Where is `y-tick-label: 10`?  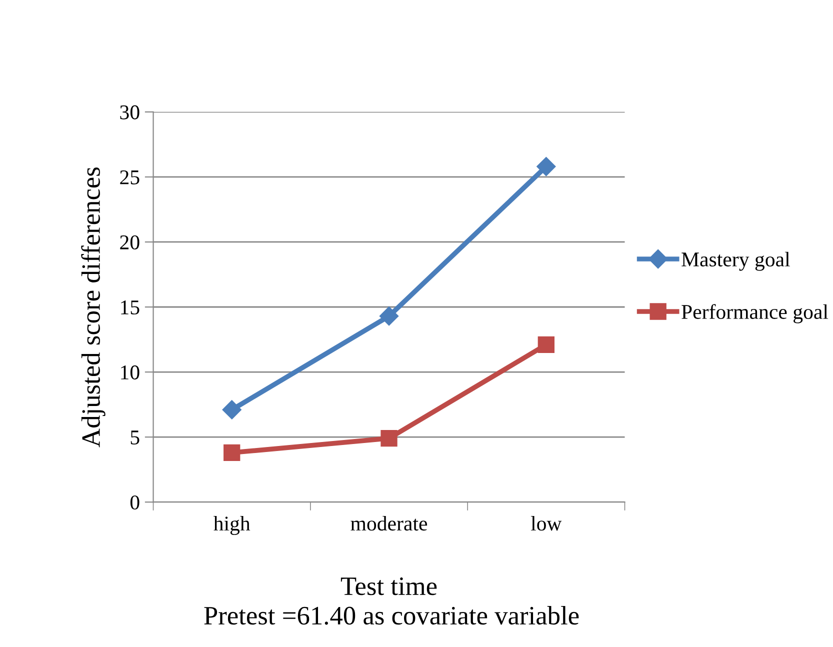 y-tick-label: 10 is located at coordinates (130, 372).